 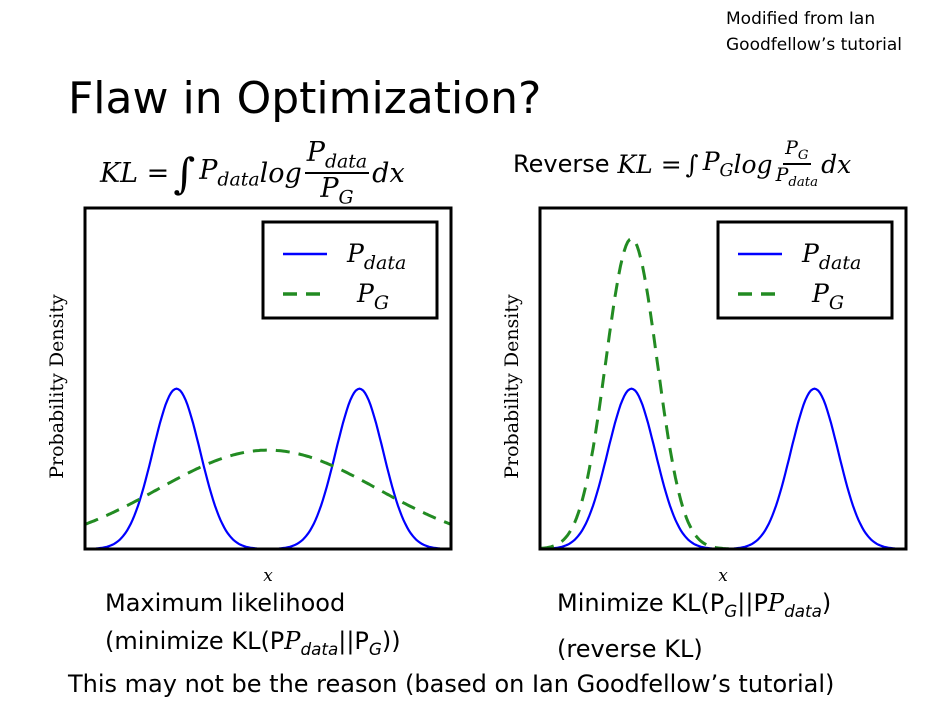 What do you see at coordinates (694, 605) in the screenshot?
I see `caption-line: Minimize KL(PG||PPdata)` at bounding box center [694, 605].